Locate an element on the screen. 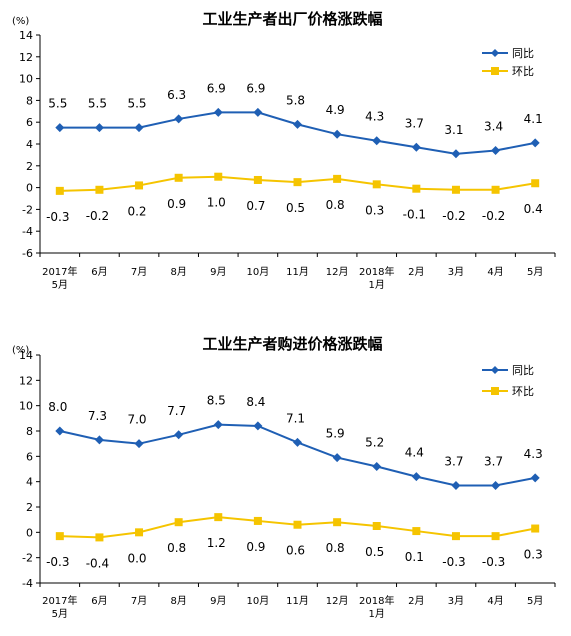  data-label: 0.0 is located at coordinates (136, 558).